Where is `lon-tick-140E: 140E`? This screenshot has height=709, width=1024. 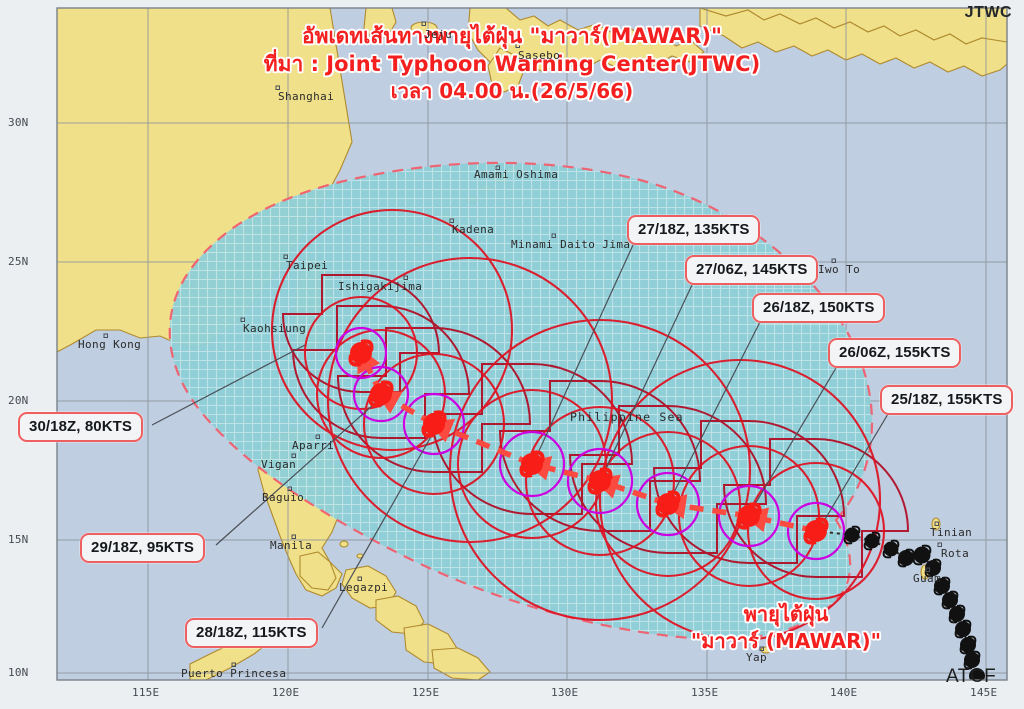 lon-tick-140E: 140E is located at coordinates (844, 692).